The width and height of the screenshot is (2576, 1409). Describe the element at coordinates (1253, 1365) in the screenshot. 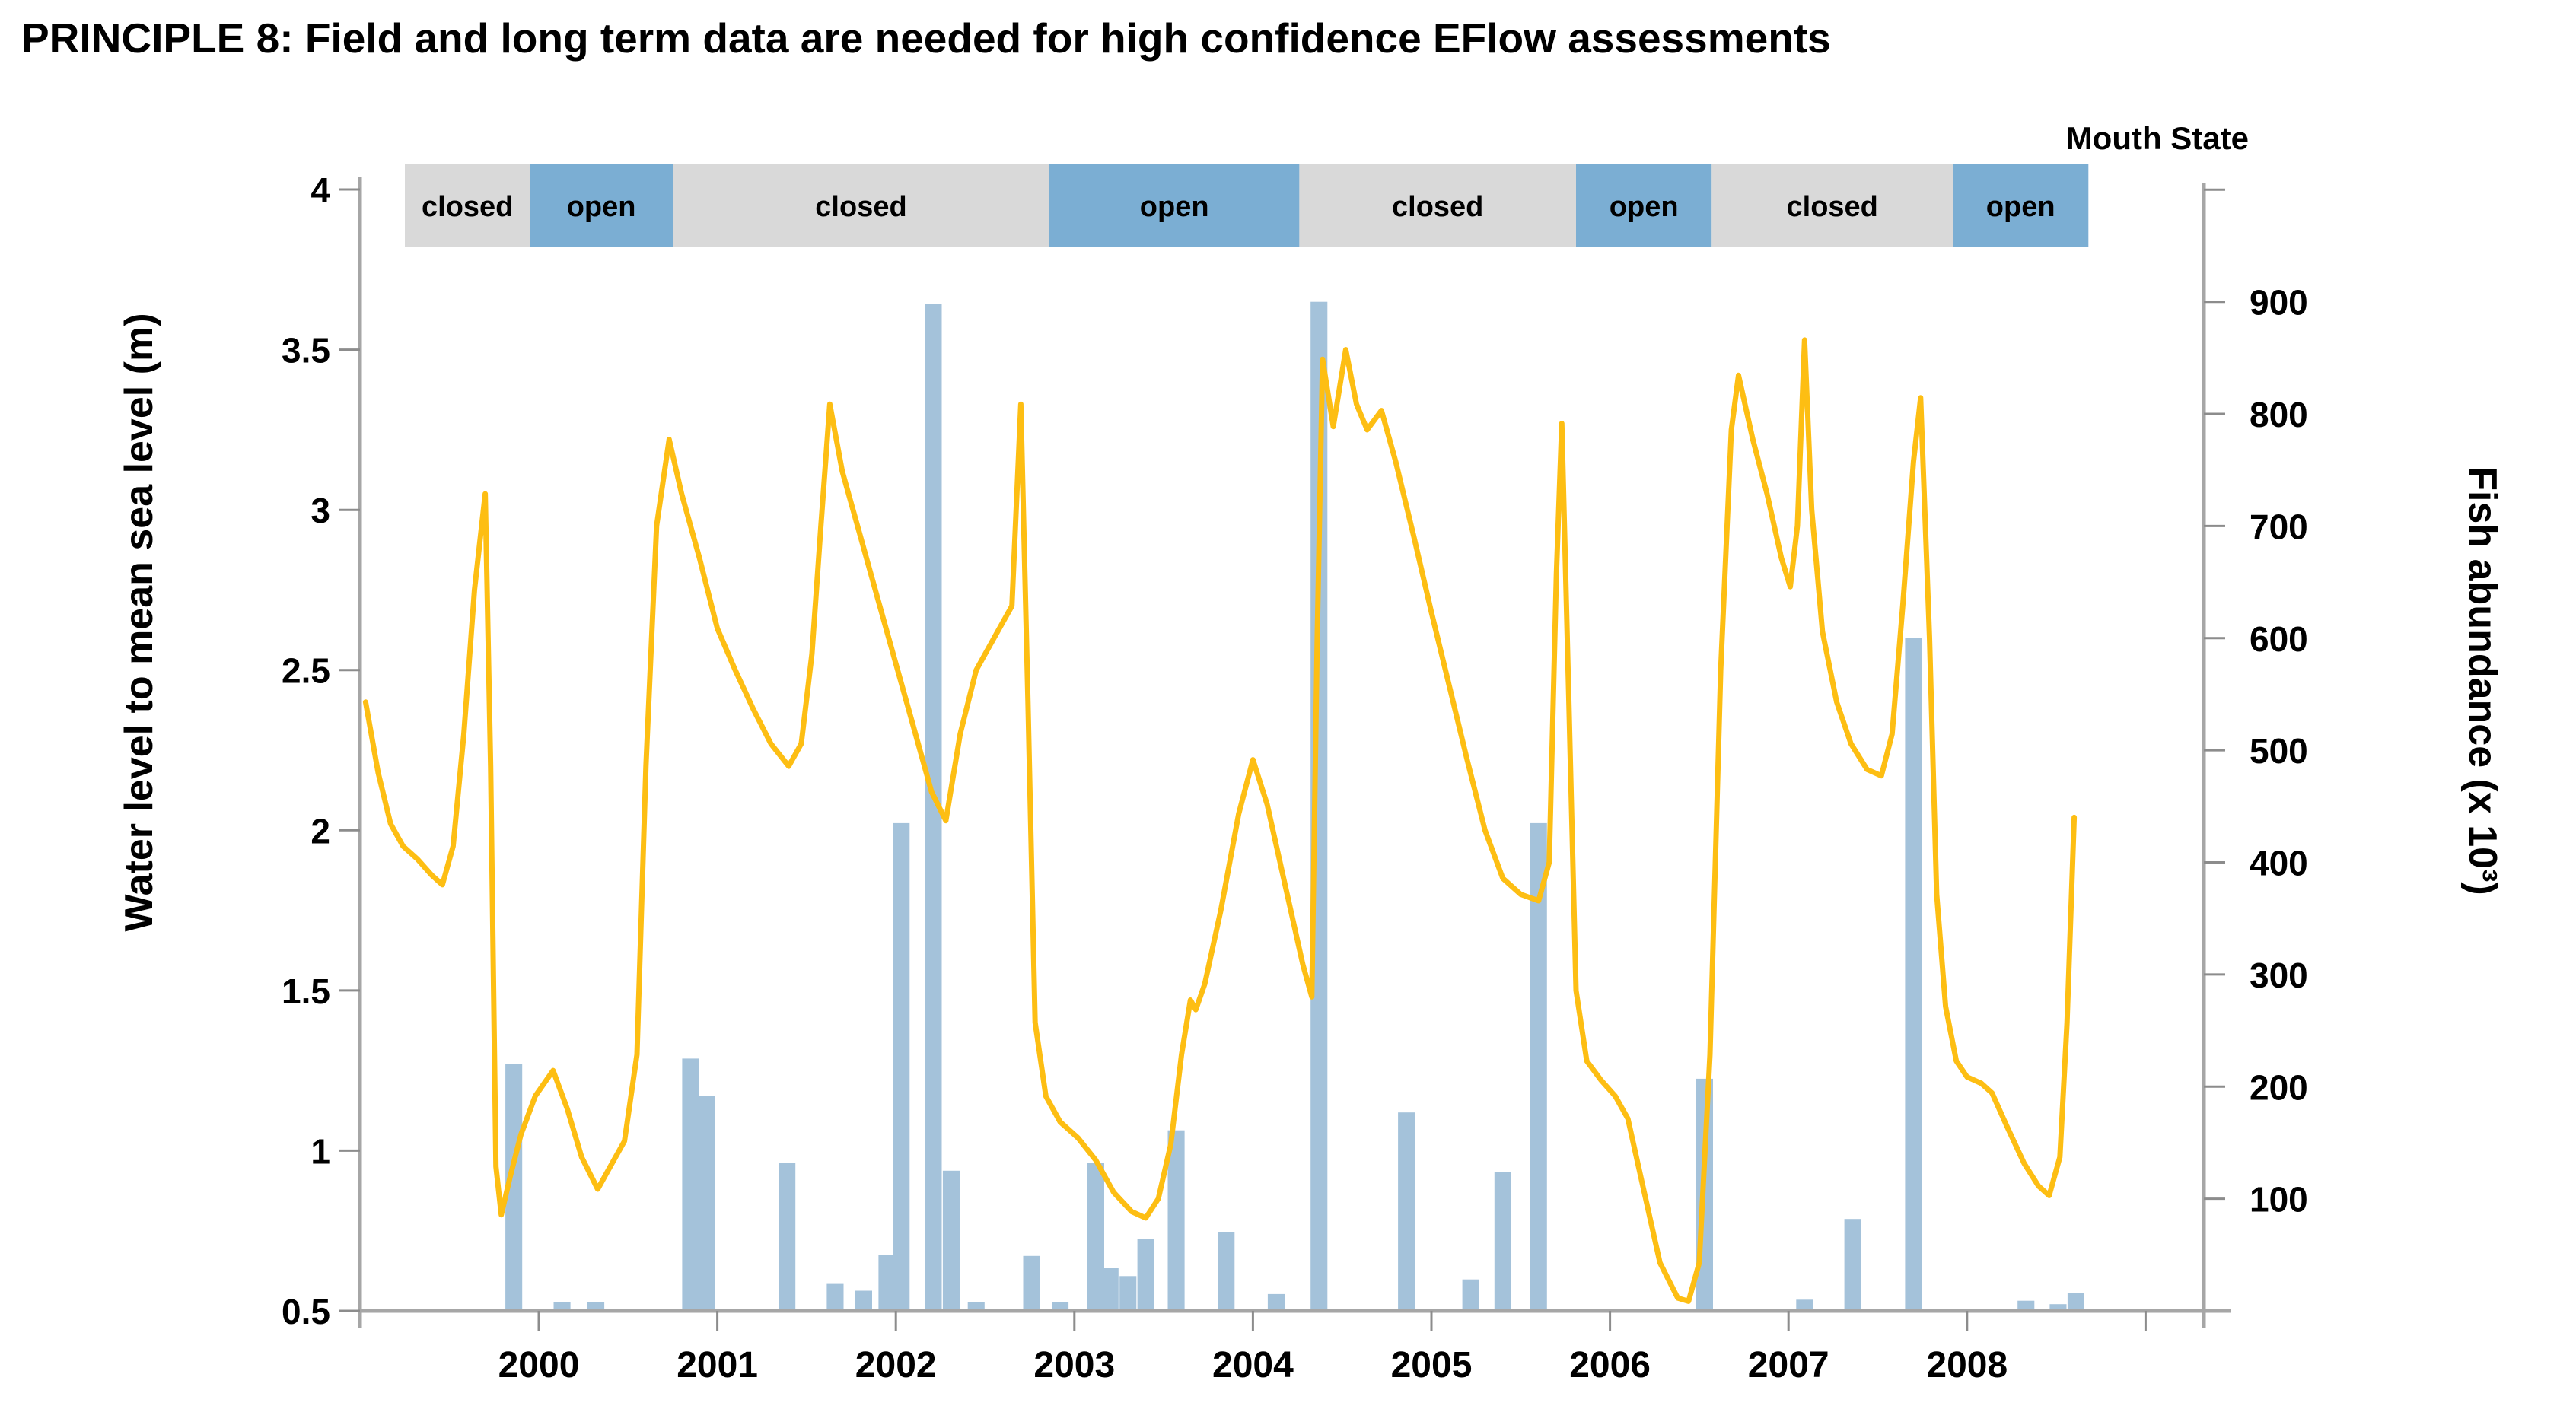

I see `x-axis-tick-label: 2004` at that location.